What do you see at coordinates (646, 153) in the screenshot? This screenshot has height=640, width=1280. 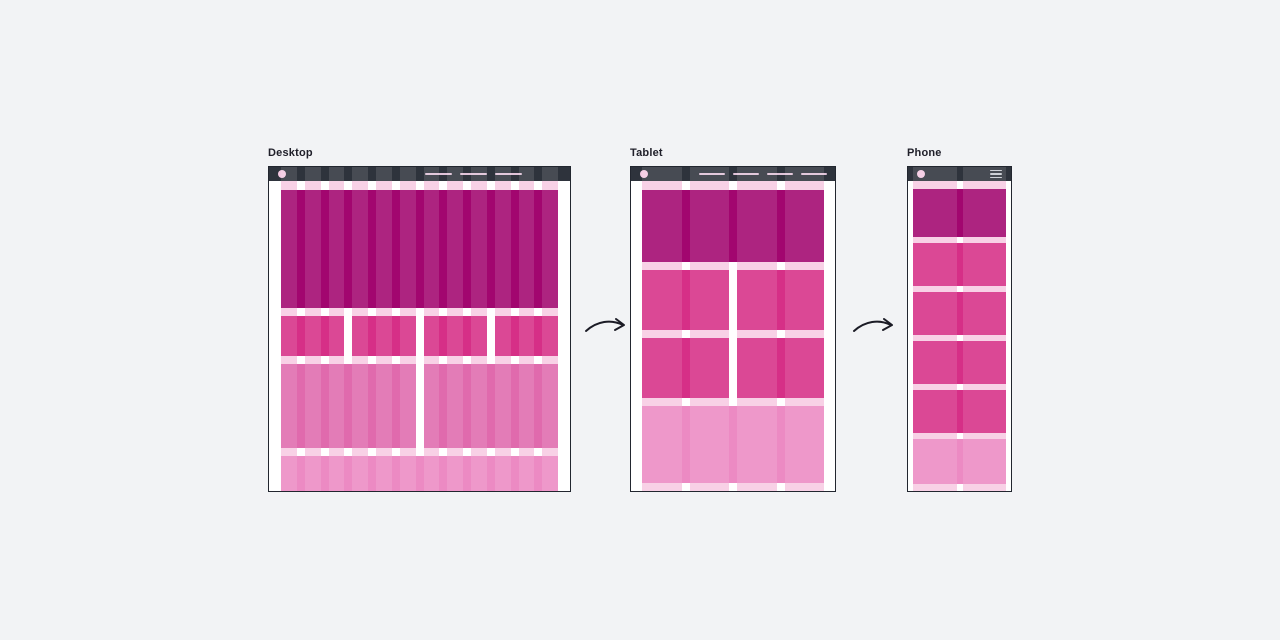 I see `device-label-tablet: Tablet` at bounding box center [646, 153].